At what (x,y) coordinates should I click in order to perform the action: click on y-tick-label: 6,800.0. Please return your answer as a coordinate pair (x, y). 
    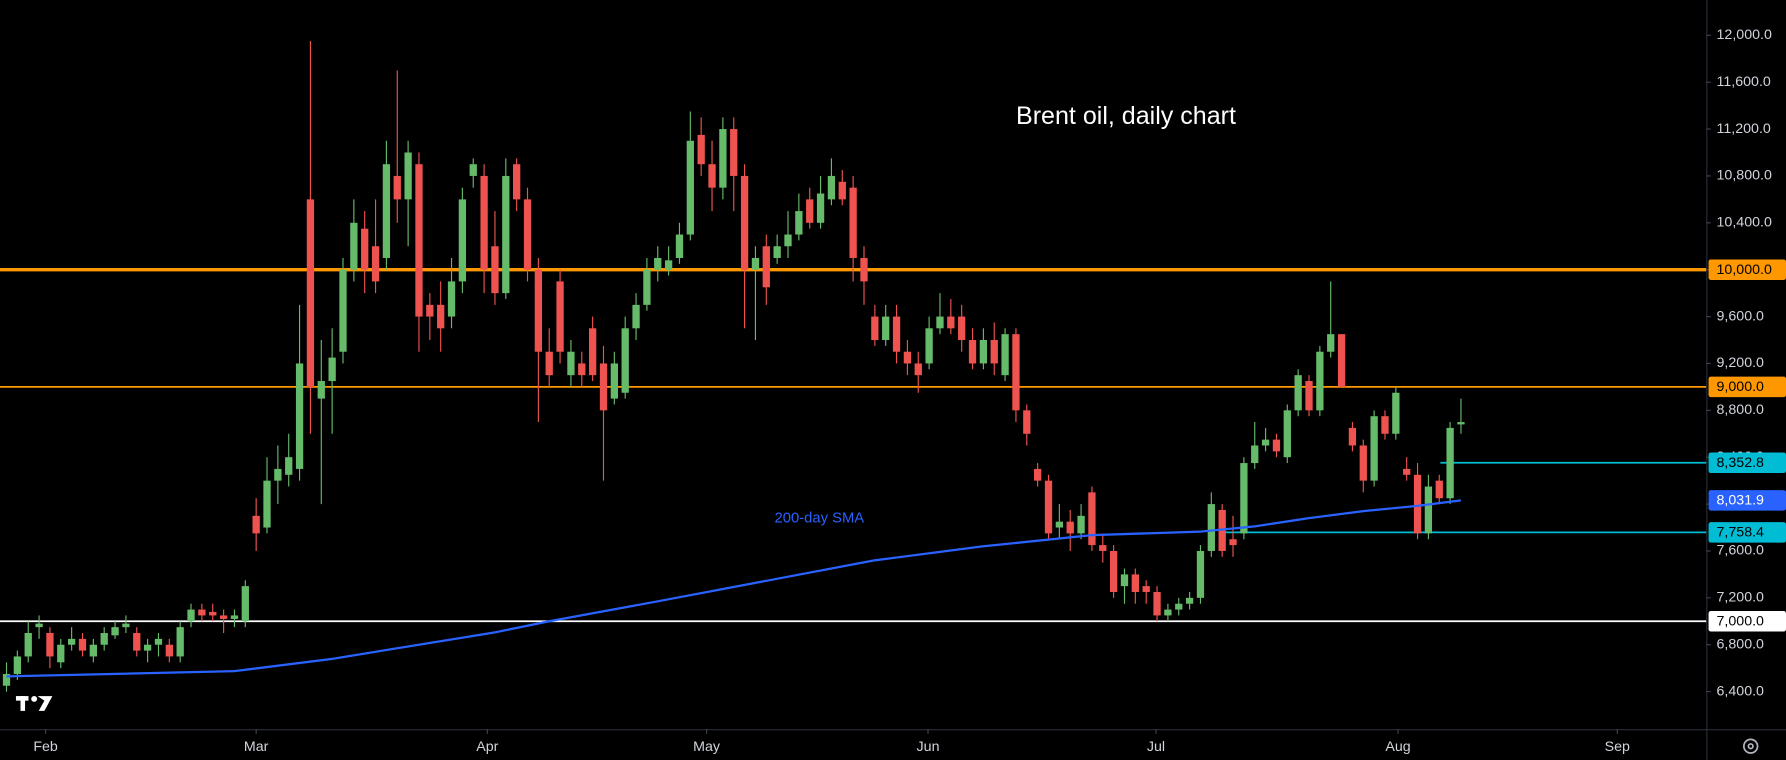
    Looking at the image, I should click on (1741, 644).